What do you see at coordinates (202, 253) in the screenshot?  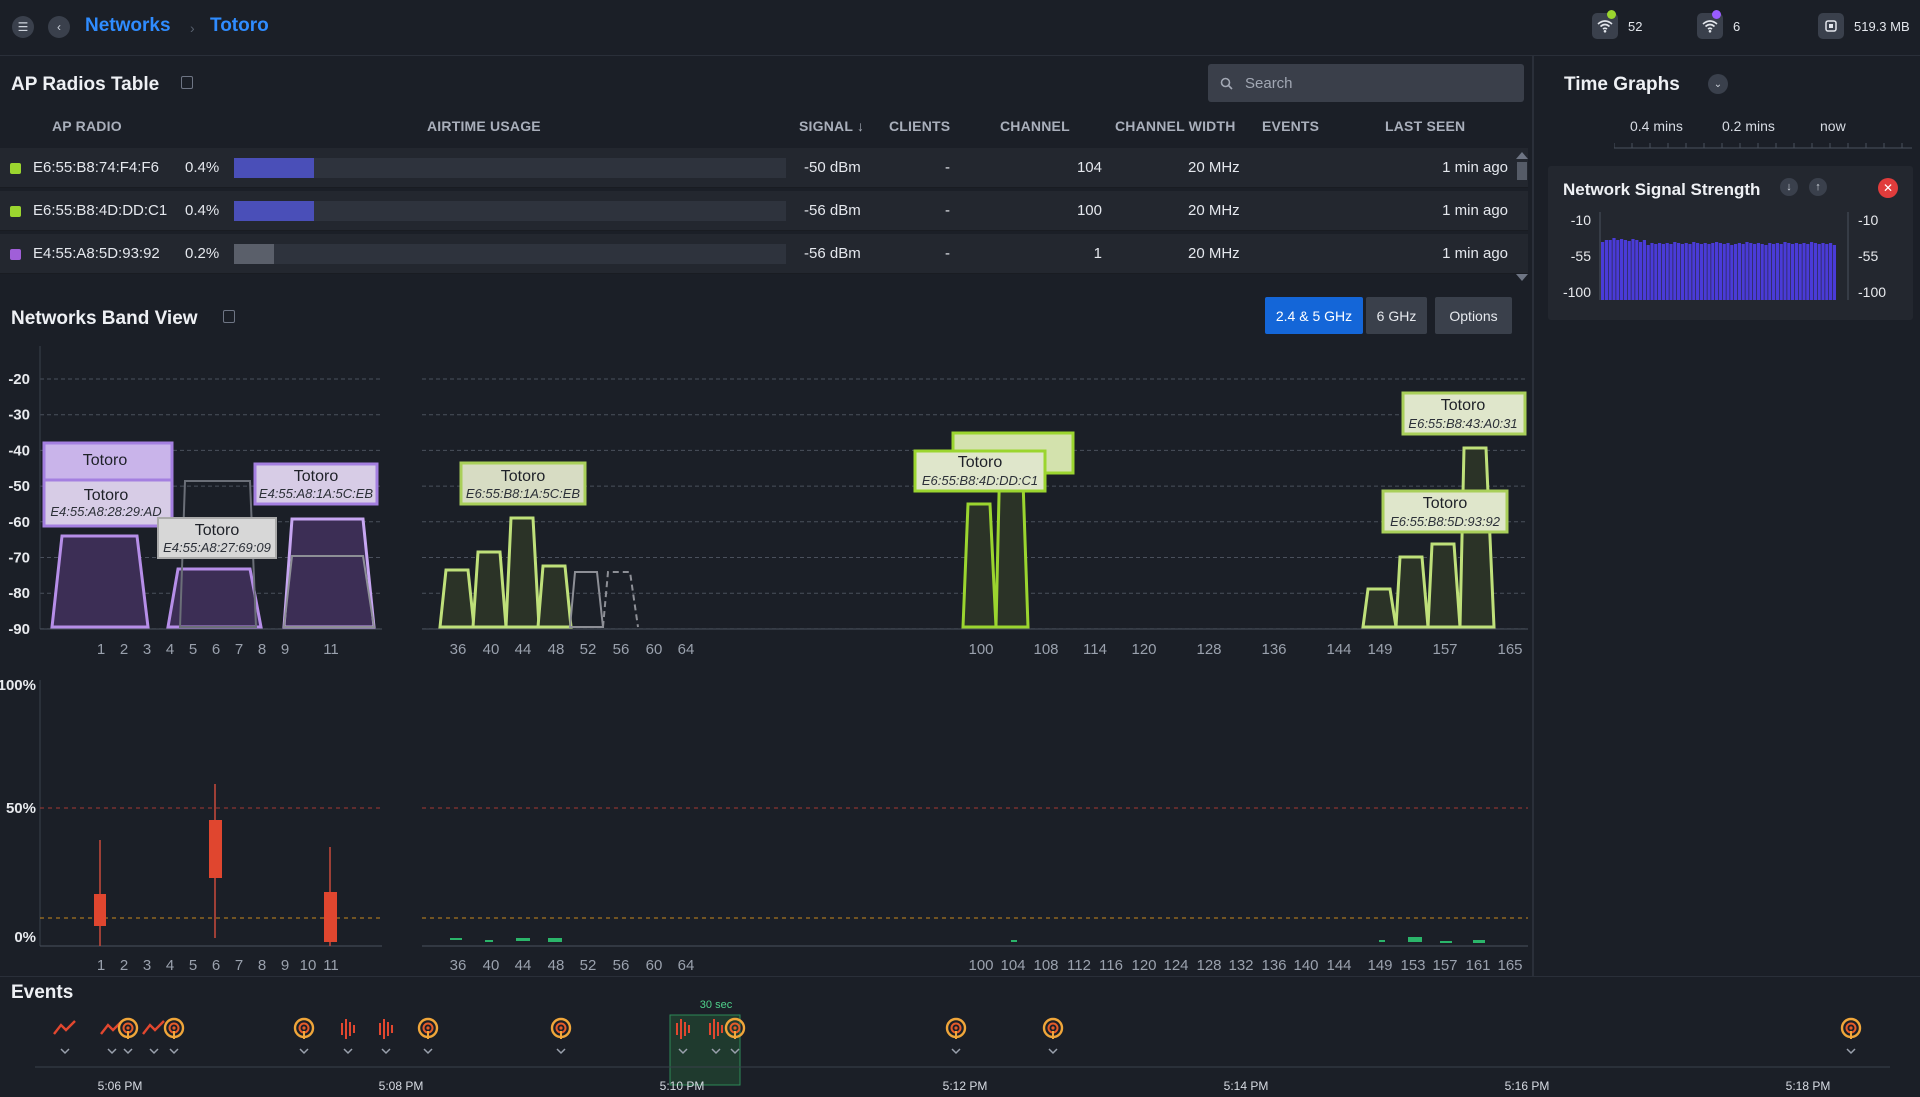 I see `airtime-value: 0.2%` at bounding box center [202, 253].